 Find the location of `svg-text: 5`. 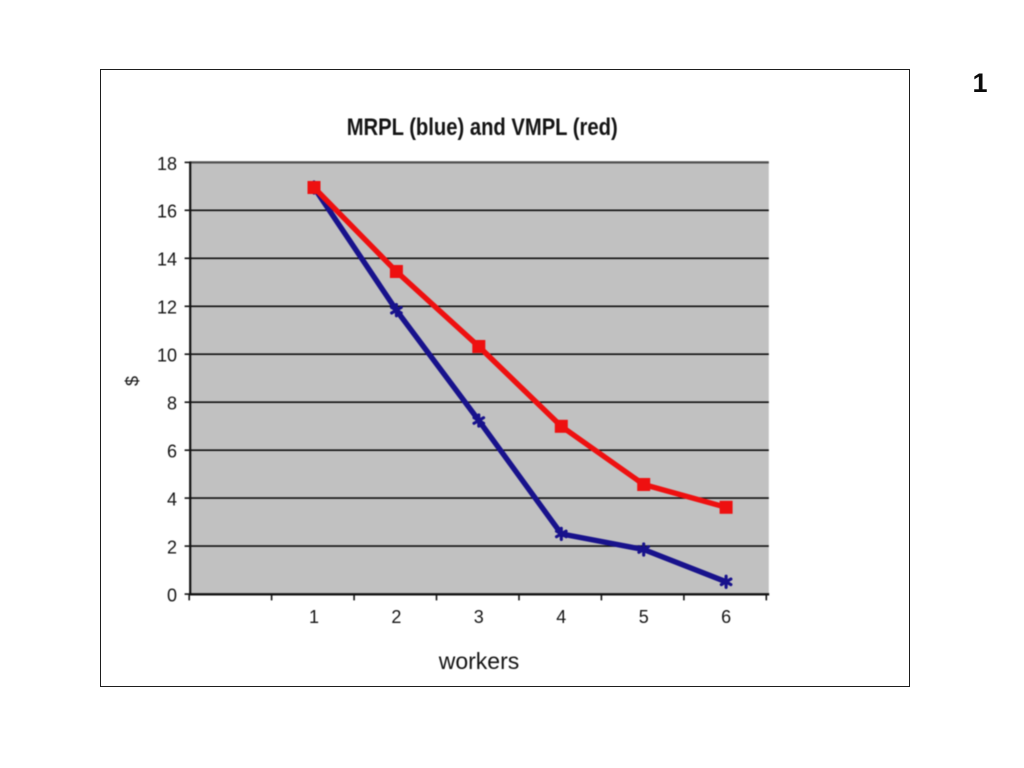

svg-text: 5 is located at coordinates (644, 617).